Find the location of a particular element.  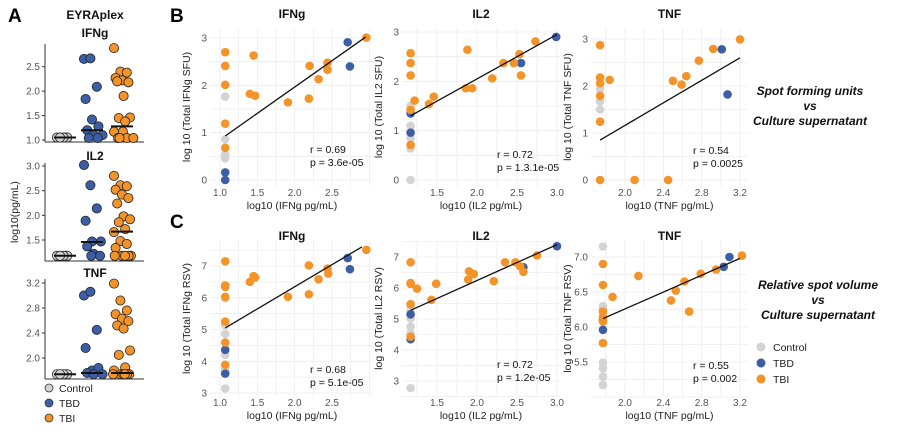

x-axis-title: log10 (IL2 pg/mL) is located at coordinates (481, 206).